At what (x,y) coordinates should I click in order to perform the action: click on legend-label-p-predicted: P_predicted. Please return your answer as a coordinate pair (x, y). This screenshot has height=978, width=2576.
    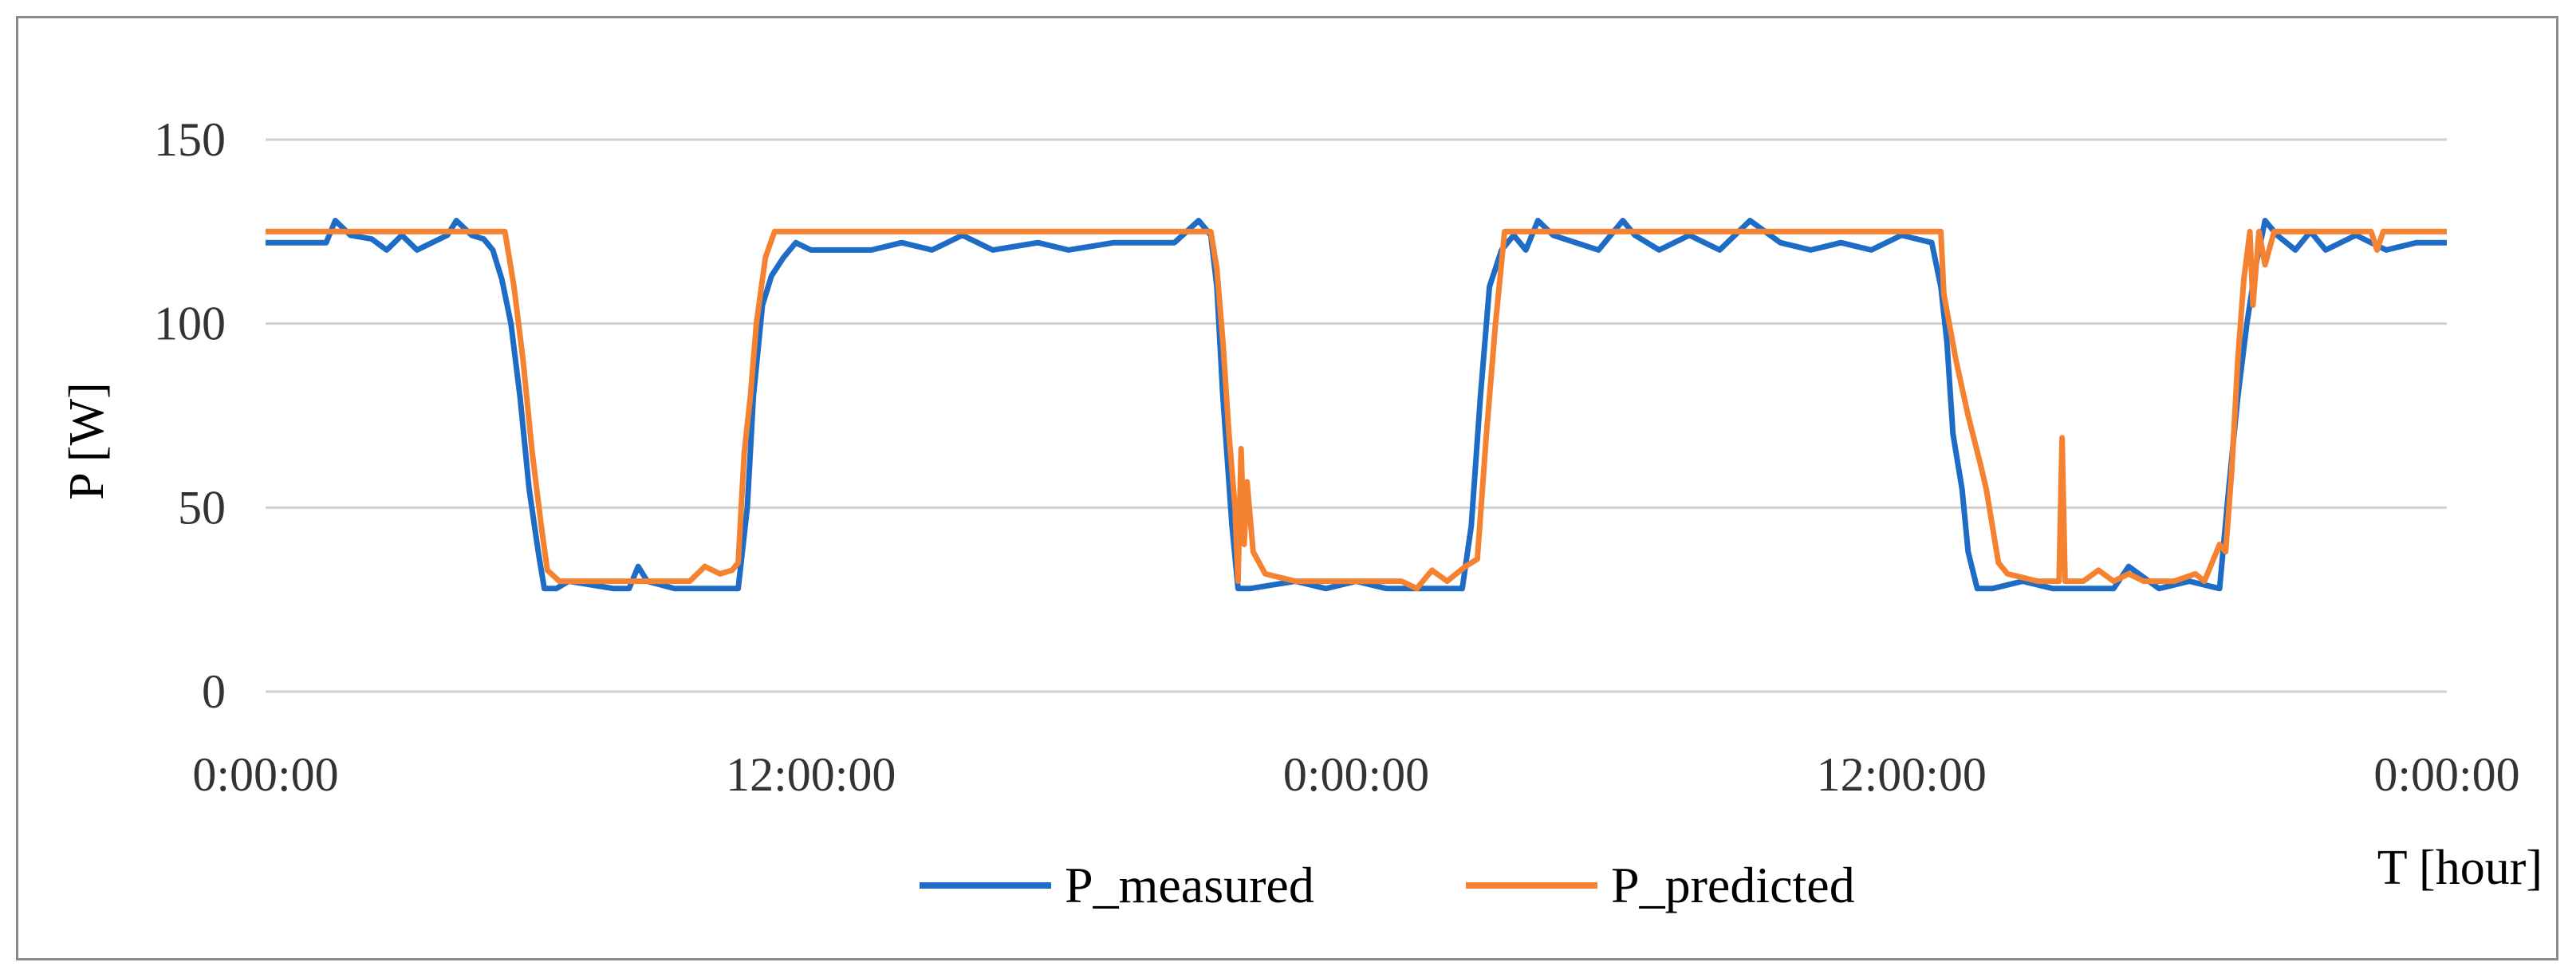
    Looking at the image, I should click on (1733, 885).